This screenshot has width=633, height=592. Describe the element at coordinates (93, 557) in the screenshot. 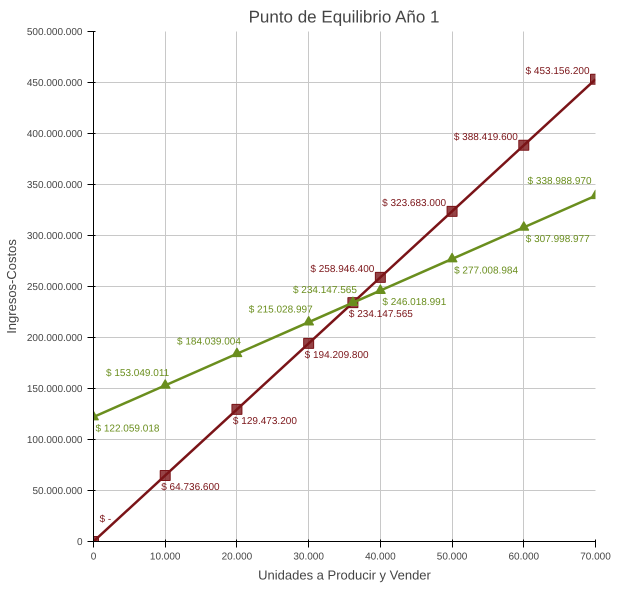

I see `x-tick-label: 0` at that location.